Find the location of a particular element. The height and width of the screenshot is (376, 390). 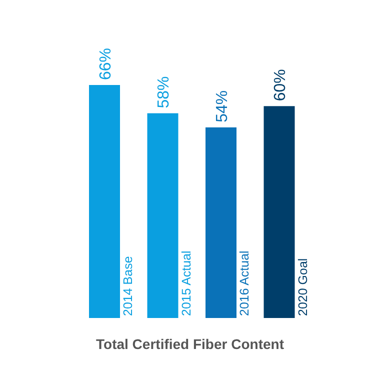

x-tick-label: 2020 Goal is located at coordinates (303, 287).